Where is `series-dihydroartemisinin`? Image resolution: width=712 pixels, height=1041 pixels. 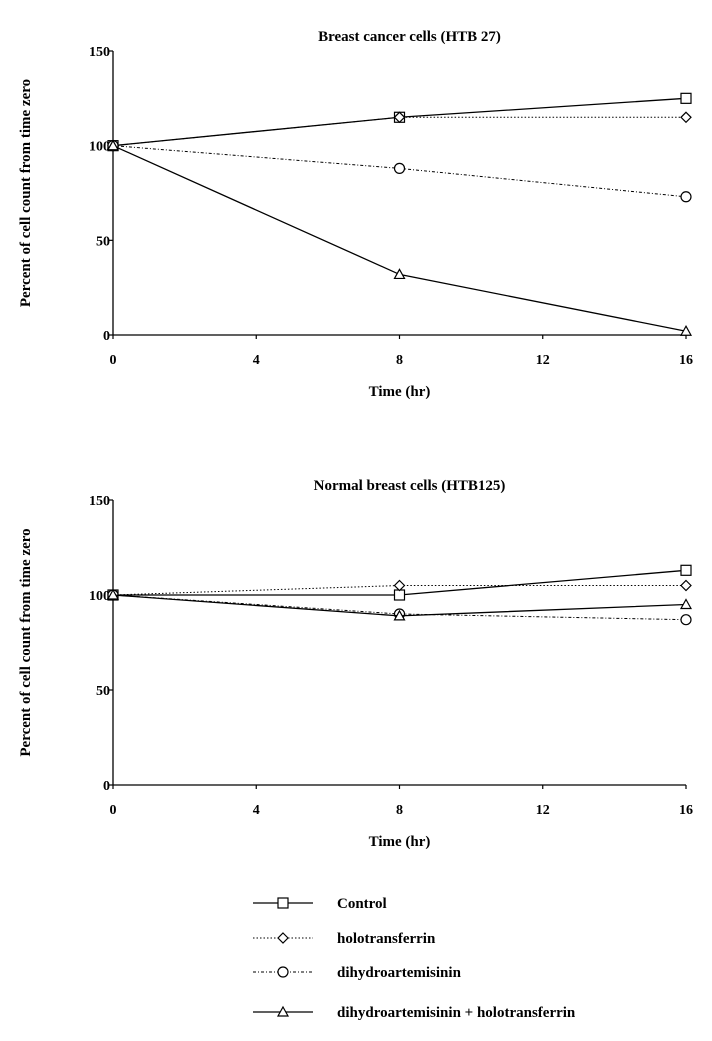 series-dihydroartemisinin is located at coordinates (399, 171).